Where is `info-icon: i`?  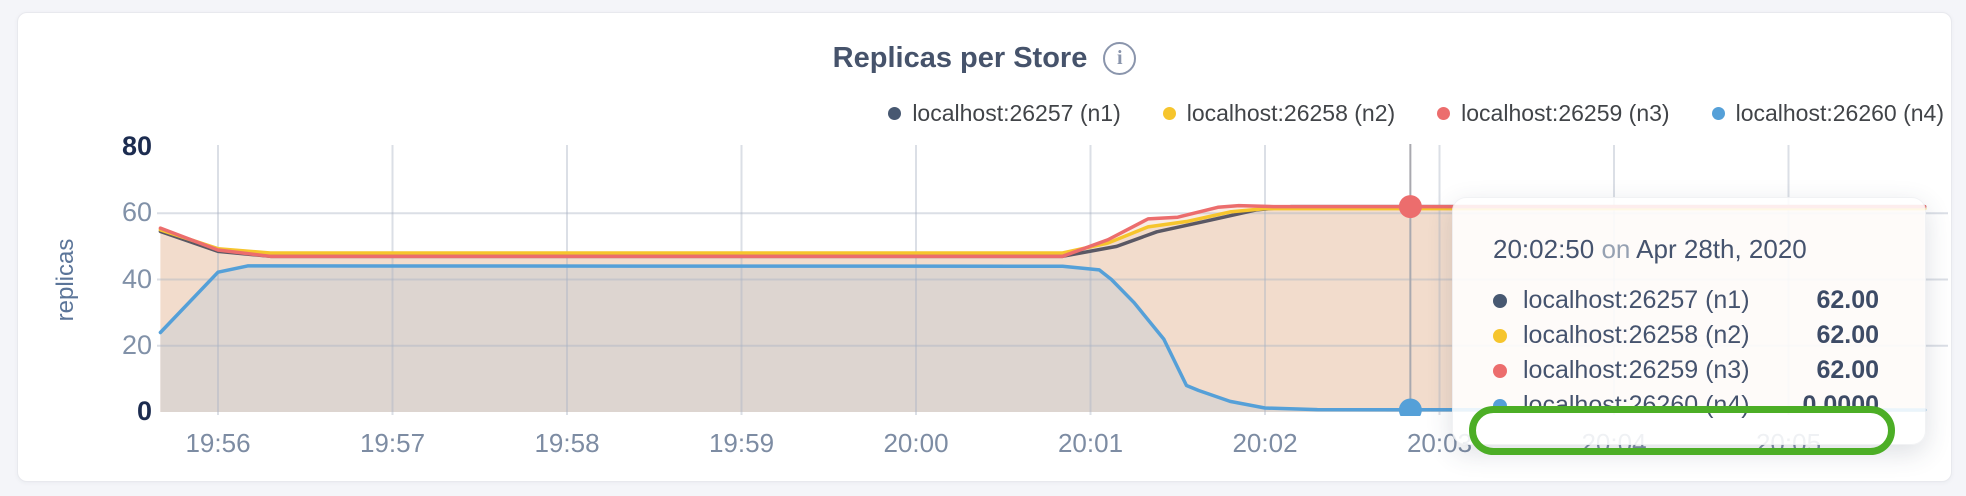 info-icon: i is located at coordinates (1120, 58).